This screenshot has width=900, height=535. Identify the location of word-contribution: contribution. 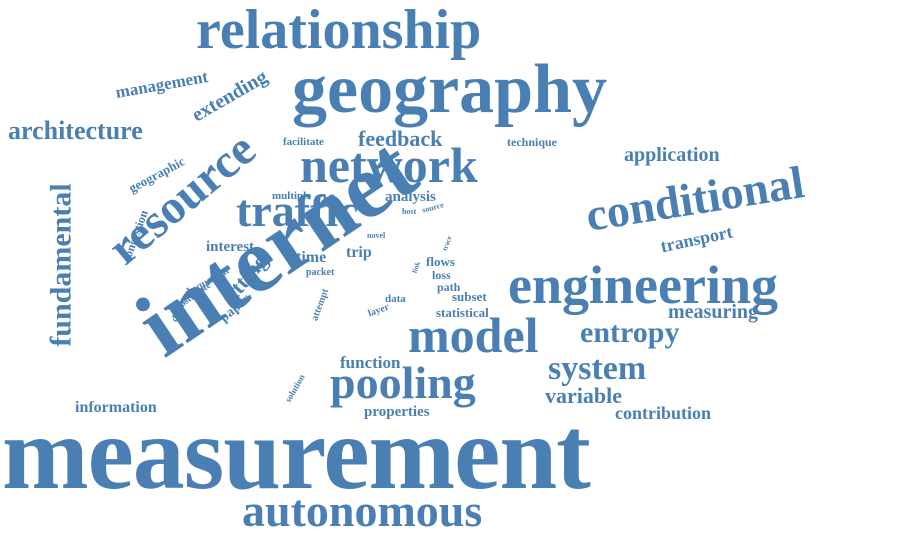
(663, 413).